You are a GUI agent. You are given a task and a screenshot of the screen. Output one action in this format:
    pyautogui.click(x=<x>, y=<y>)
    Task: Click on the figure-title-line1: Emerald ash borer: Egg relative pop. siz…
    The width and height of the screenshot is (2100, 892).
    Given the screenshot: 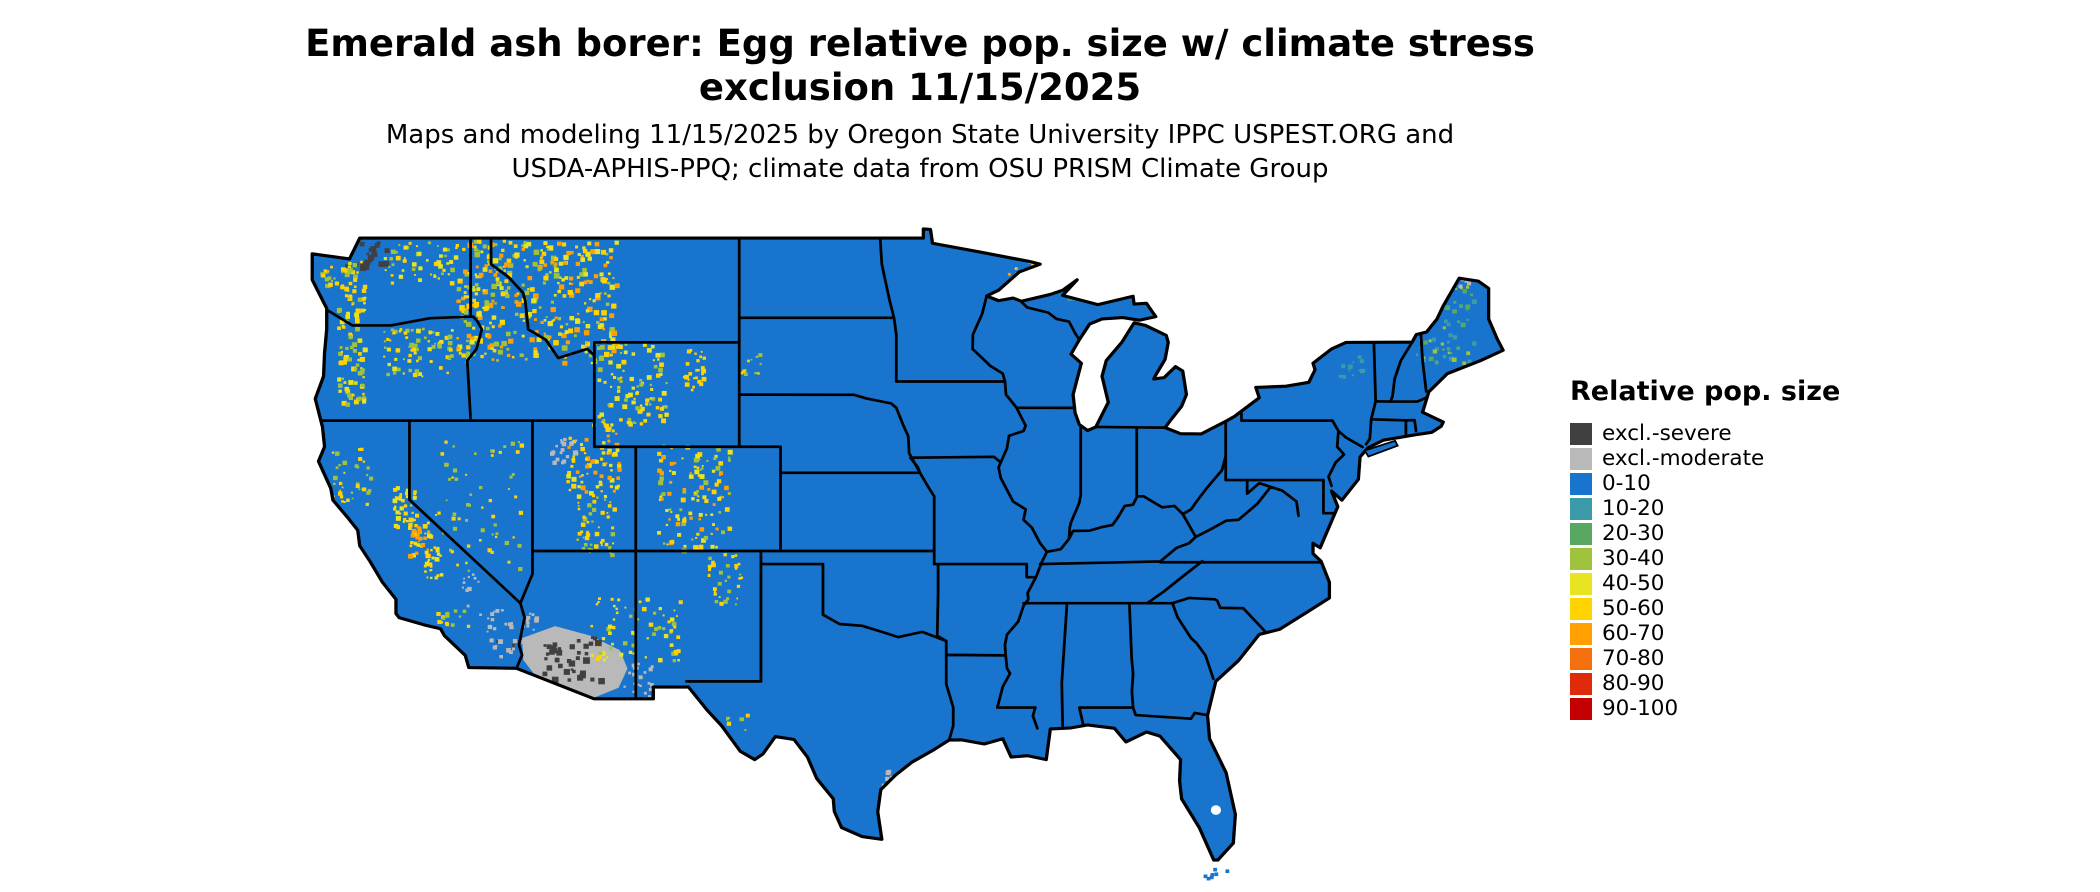 What is the action you would take?
    pyautogui.click(x=920, y=43)
    